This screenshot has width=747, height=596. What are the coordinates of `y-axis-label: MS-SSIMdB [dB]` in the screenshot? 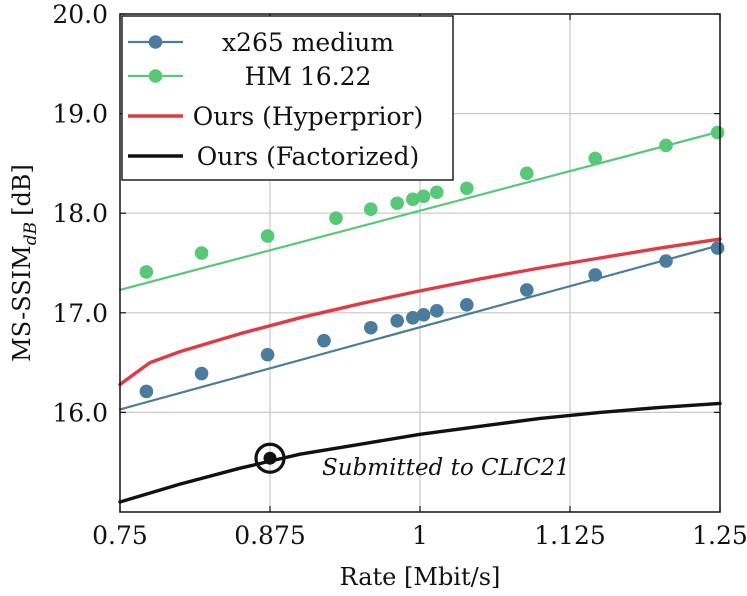 It's located at (24, 263).